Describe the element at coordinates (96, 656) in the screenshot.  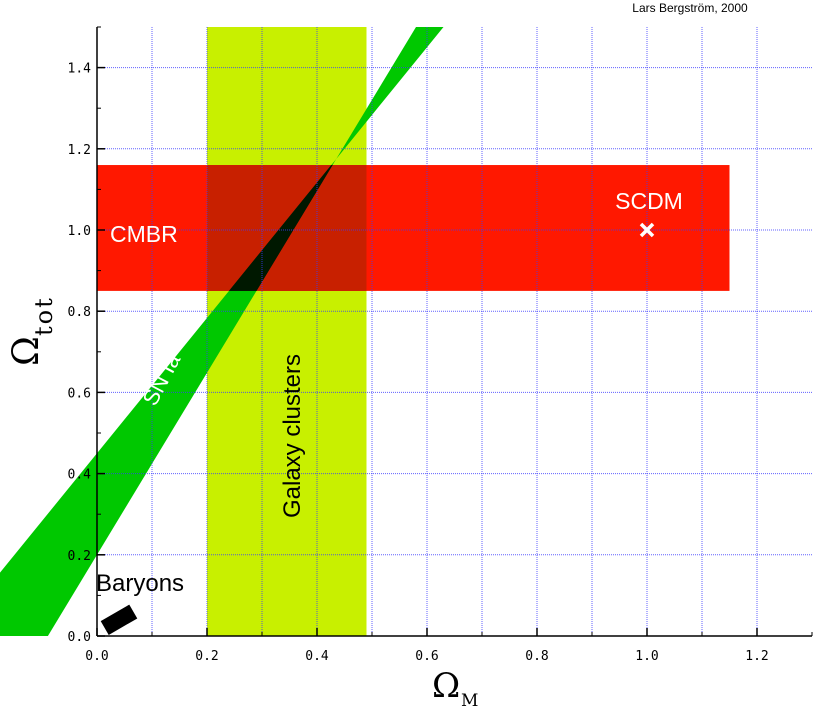
I see `x-tick-label: 0.0` at that location.